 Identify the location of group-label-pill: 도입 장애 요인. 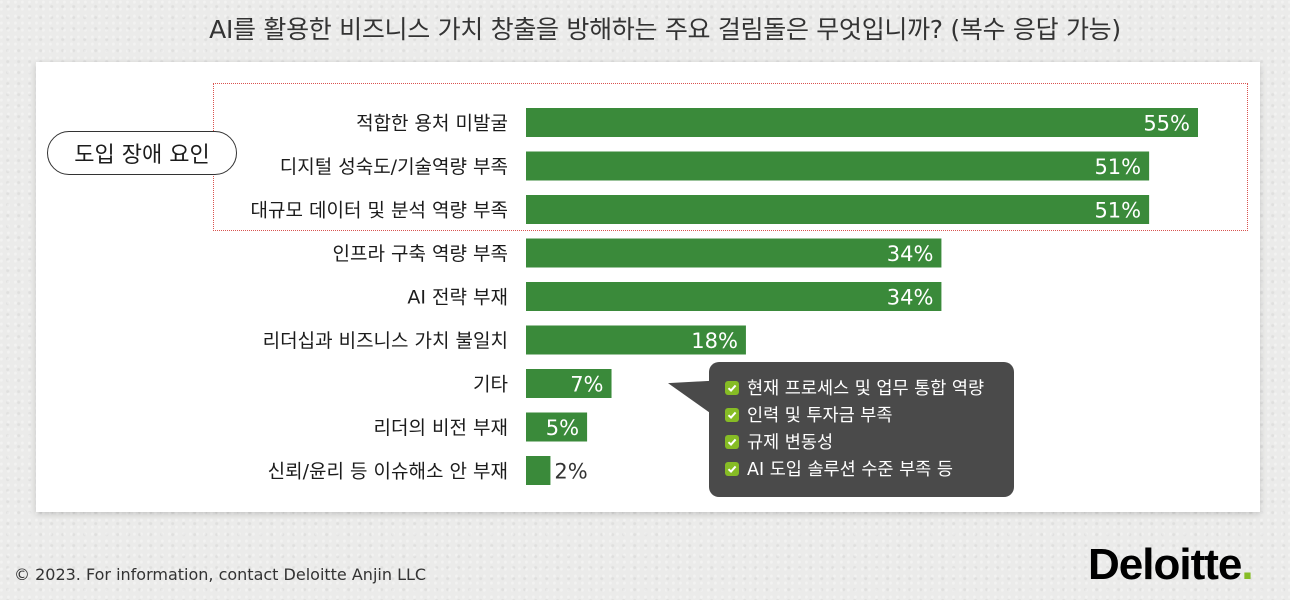
(142, 153).